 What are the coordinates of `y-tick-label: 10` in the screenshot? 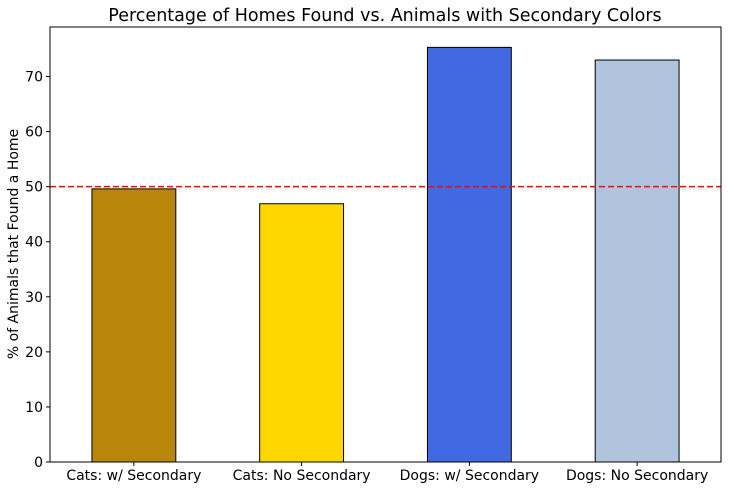 It's located at (34, 408).